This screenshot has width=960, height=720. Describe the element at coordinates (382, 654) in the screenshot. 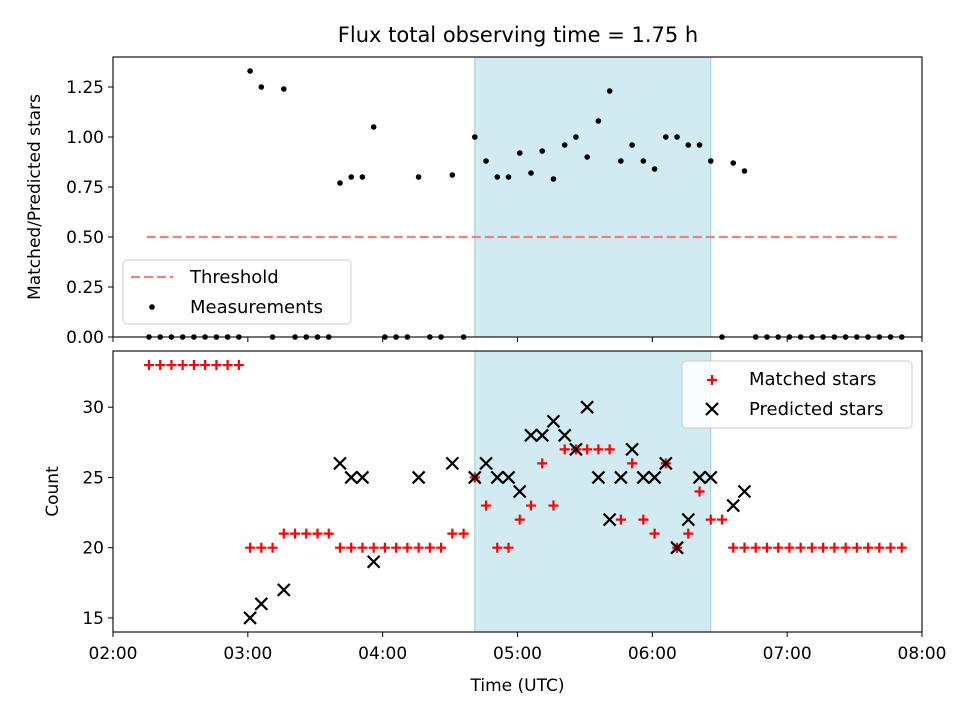

I see `x-tick-label: 04:00` at that location.